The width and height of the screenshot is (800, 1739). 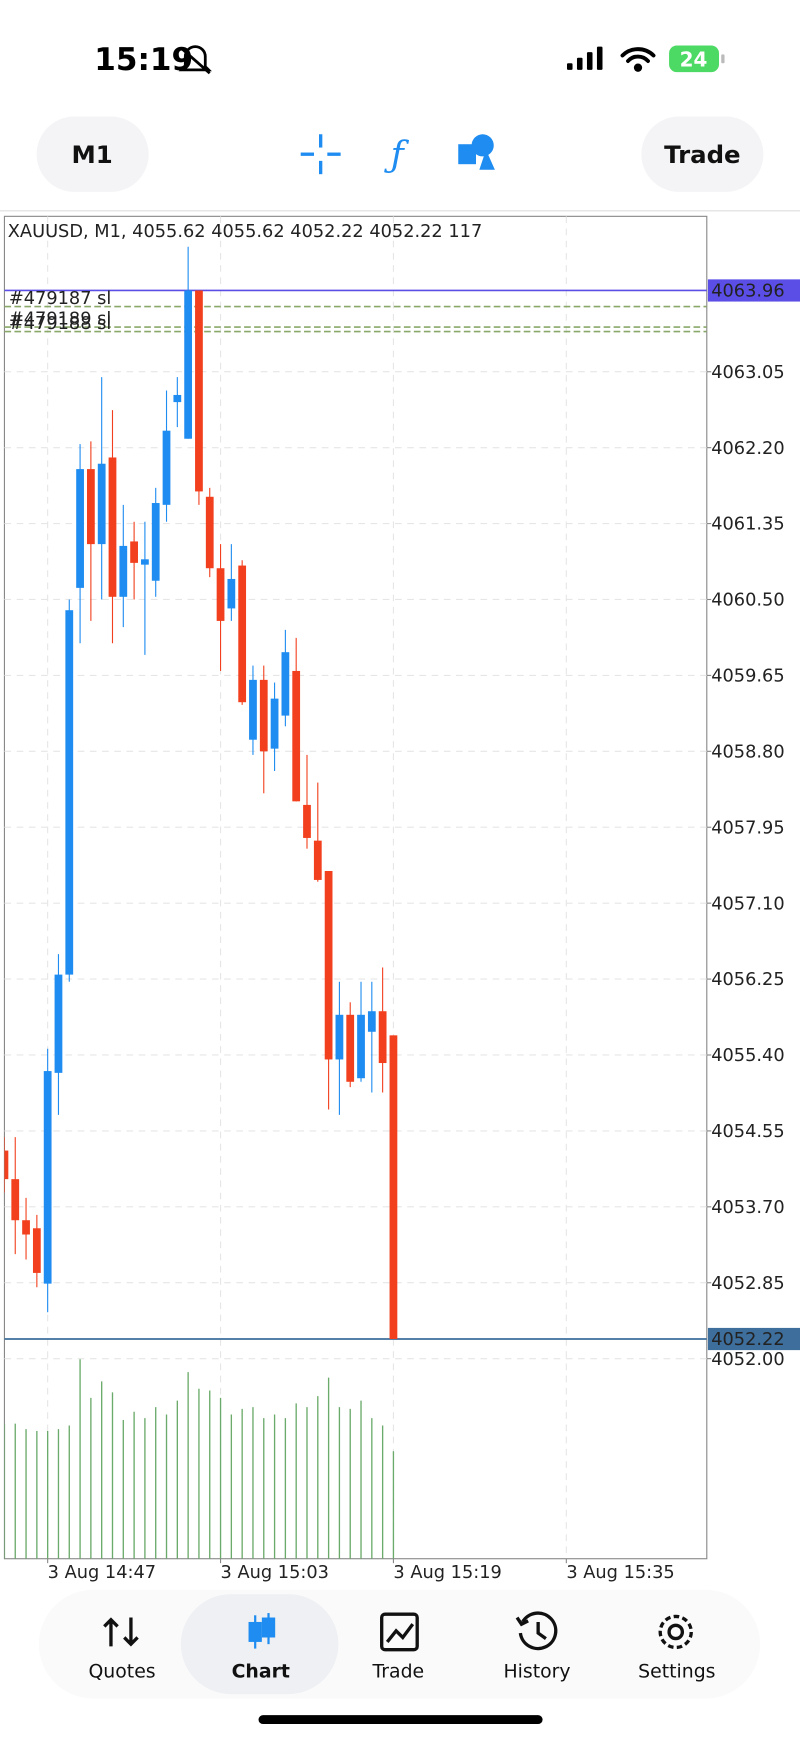 I want to click on home-indicator, so click(x=400, y=1720).